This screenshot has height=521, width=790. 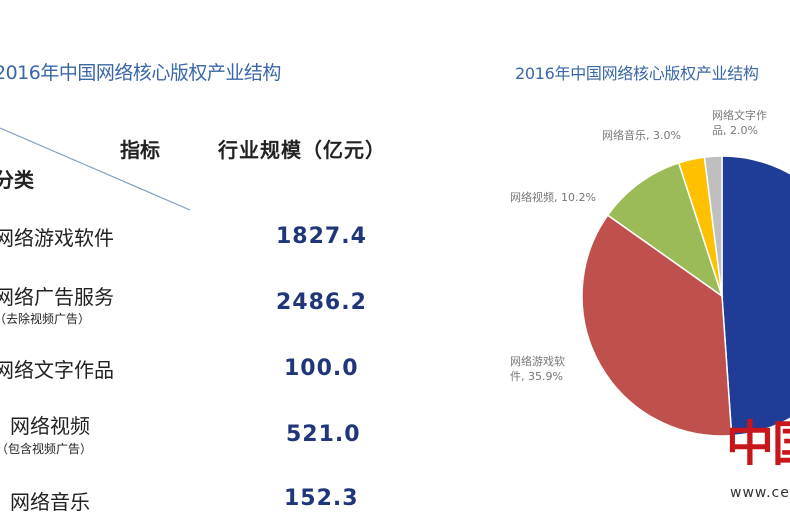 I want to click on table-title: 2016年中国网络核心版权产业结构, so click(x=140, y=73).